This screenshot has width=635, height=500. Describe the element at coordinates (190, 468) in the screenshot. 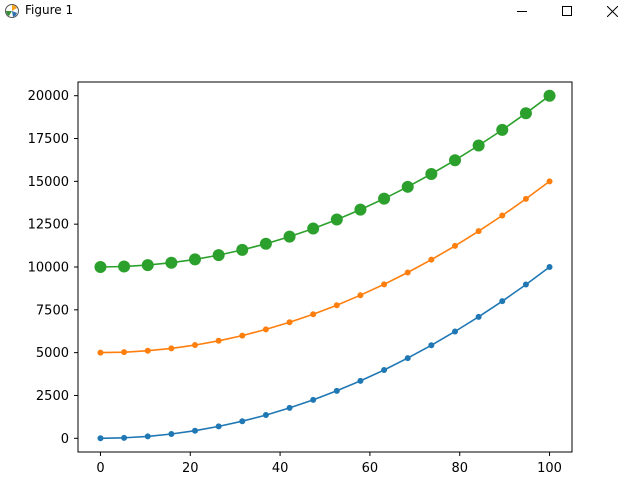

I see `x-tick-label: 20` at that location.